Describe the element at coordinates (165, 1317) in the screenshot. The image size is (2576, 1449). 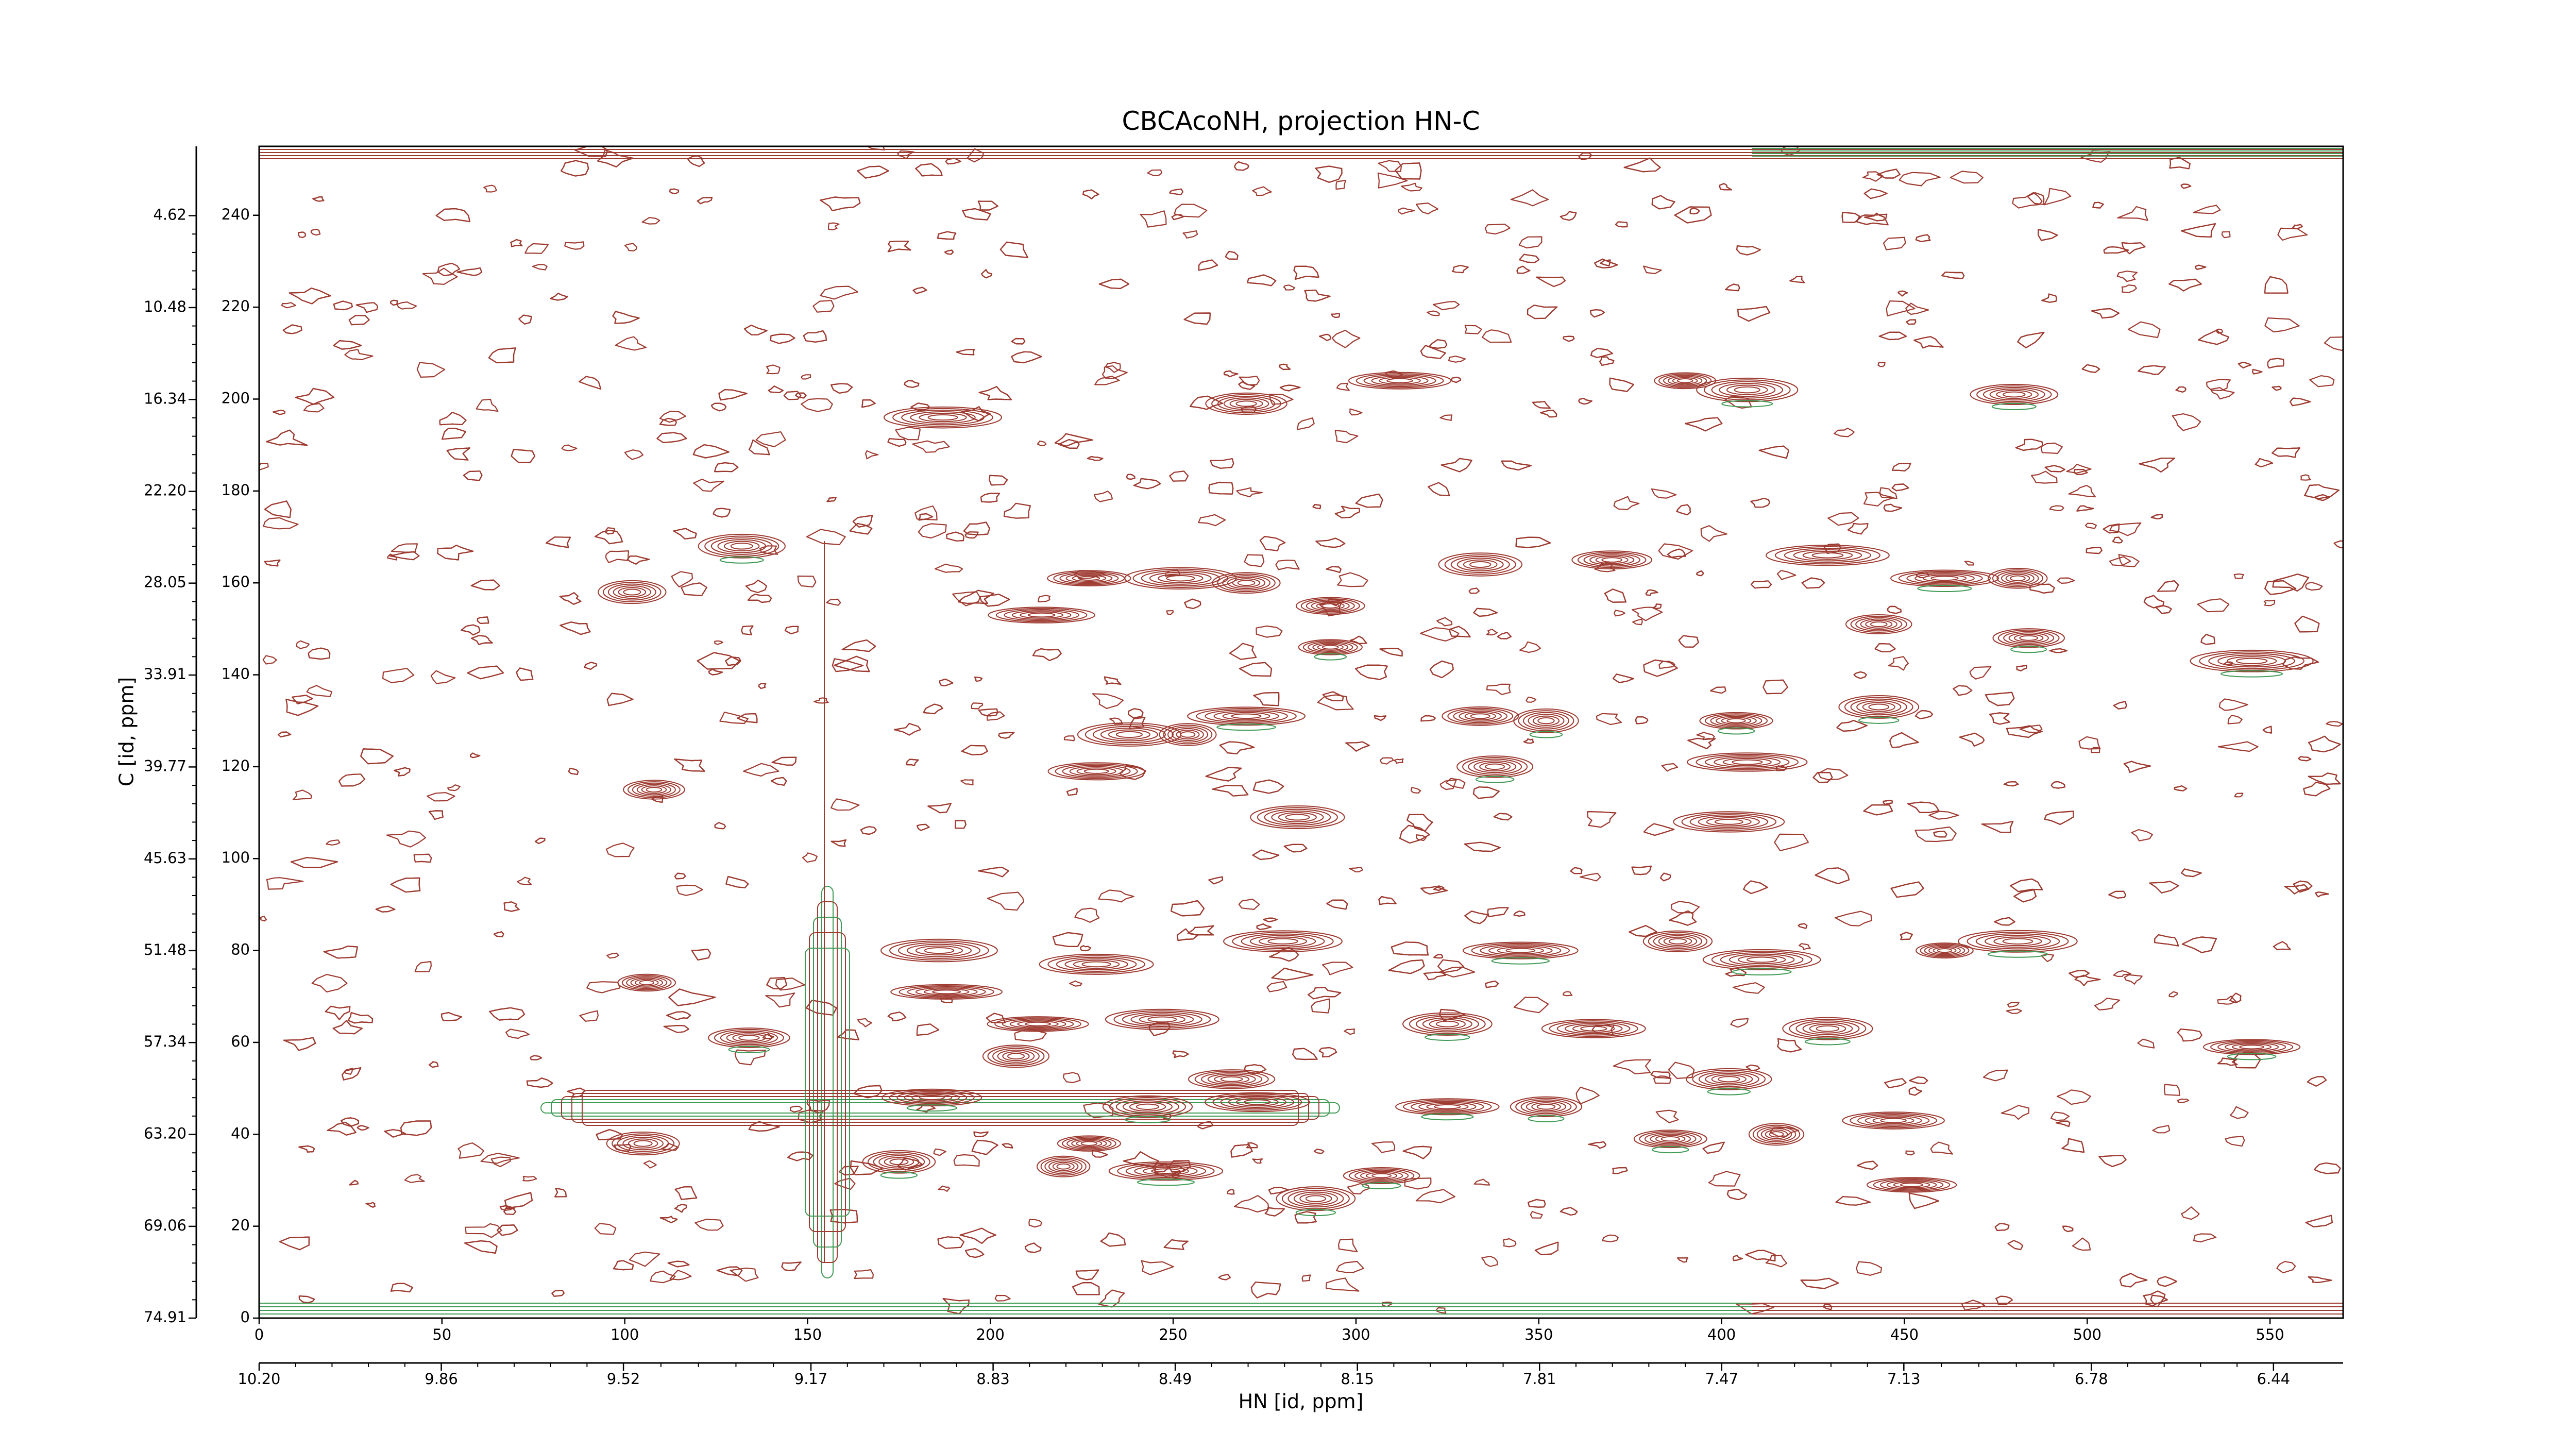
I see `y2-tick-label: 74.91` at that location.